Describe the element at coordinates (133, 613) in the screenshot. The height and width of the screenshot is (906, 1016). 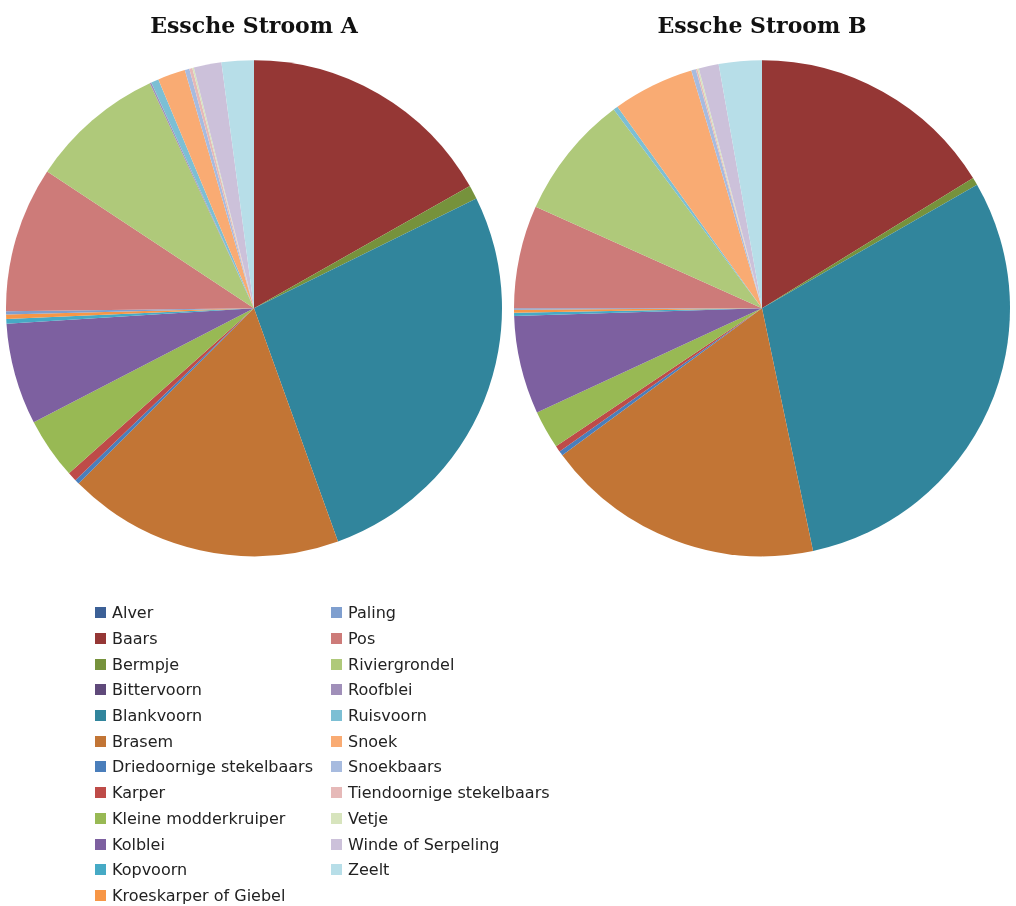
I see `legend-label: Alver` at that location.